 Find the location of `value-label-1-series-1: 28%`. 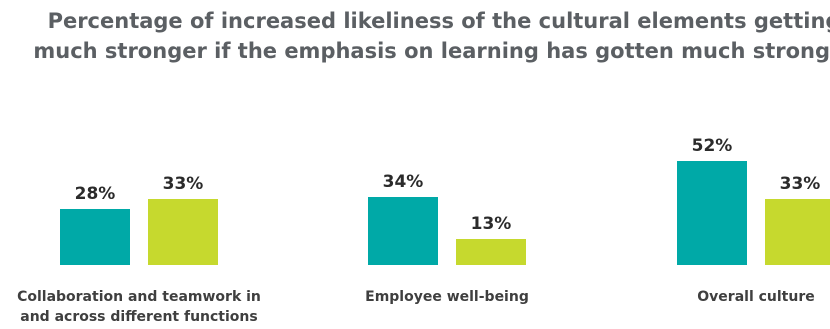

value-label-1-series-1: 28% is located at coordinates (95, 194).